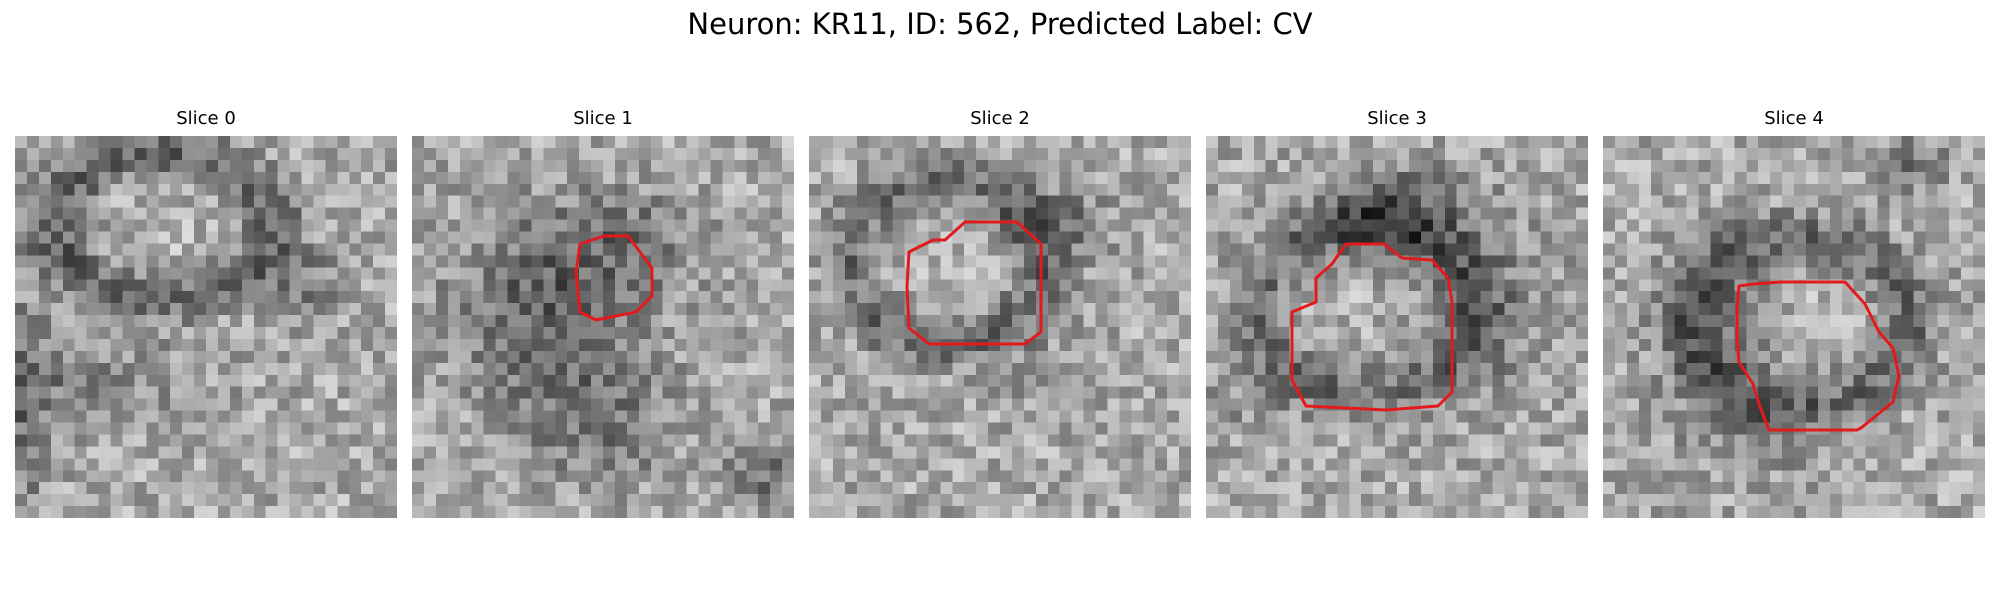 The image size is (2000, 600). I want to click on slice-panel-0: Slice 0, so click(206, 313).